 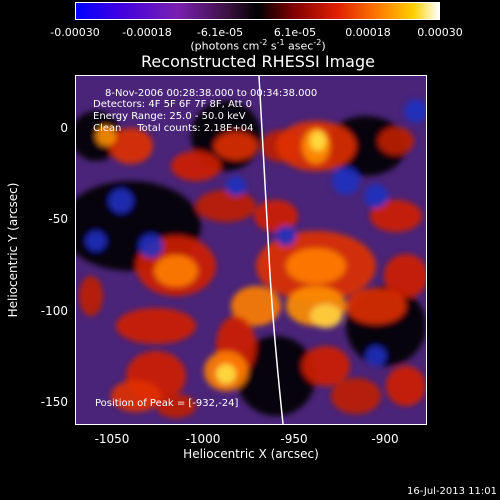 What do you see at coordinates (251, 454) in the screenshot?
I see `x-axis-label: Heliocentric X (arcsec)` at bounding box center [251, 454].